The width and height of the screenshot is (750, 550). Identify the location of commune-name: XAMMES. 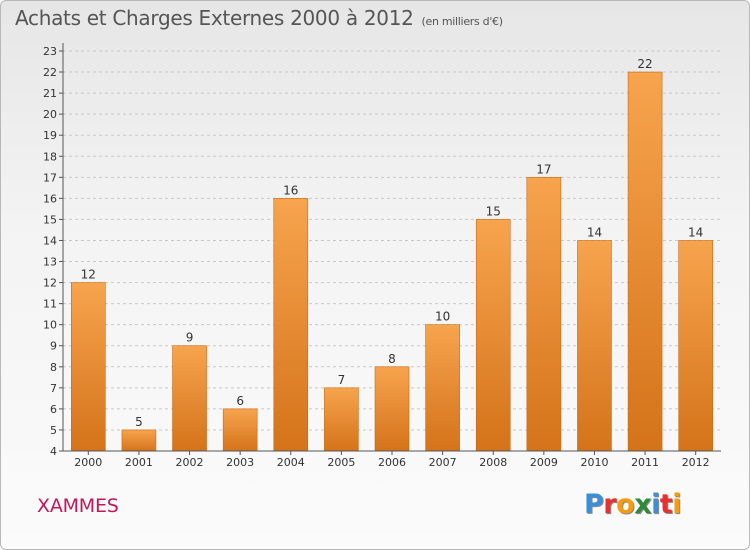
(78, 506).